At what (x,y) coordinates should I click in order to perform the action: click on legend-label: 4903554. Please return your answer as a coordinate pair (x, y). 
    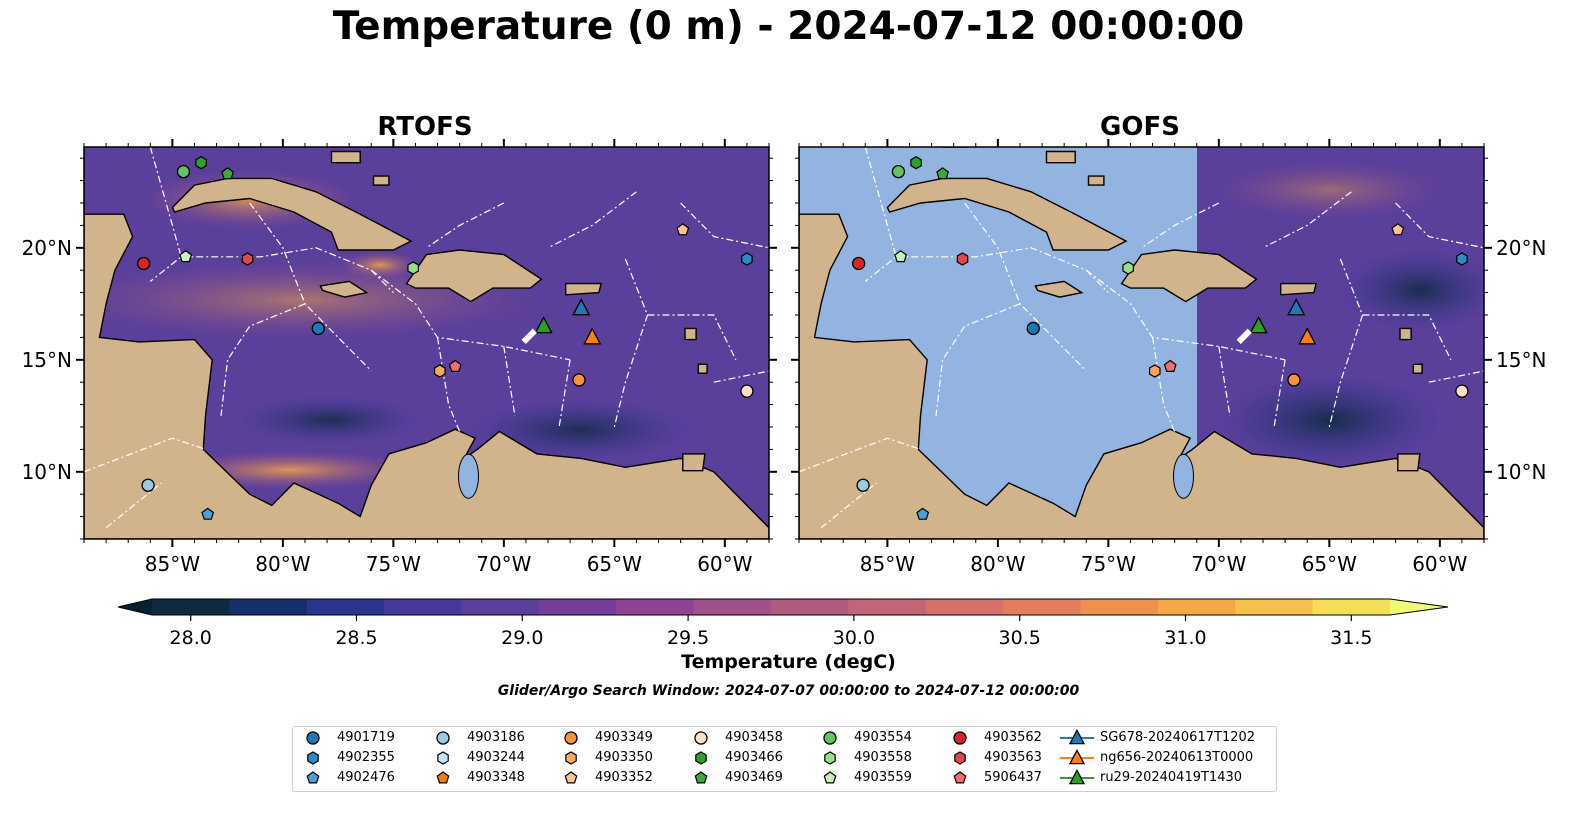
    Looking at the image, I should click on (883, 737).